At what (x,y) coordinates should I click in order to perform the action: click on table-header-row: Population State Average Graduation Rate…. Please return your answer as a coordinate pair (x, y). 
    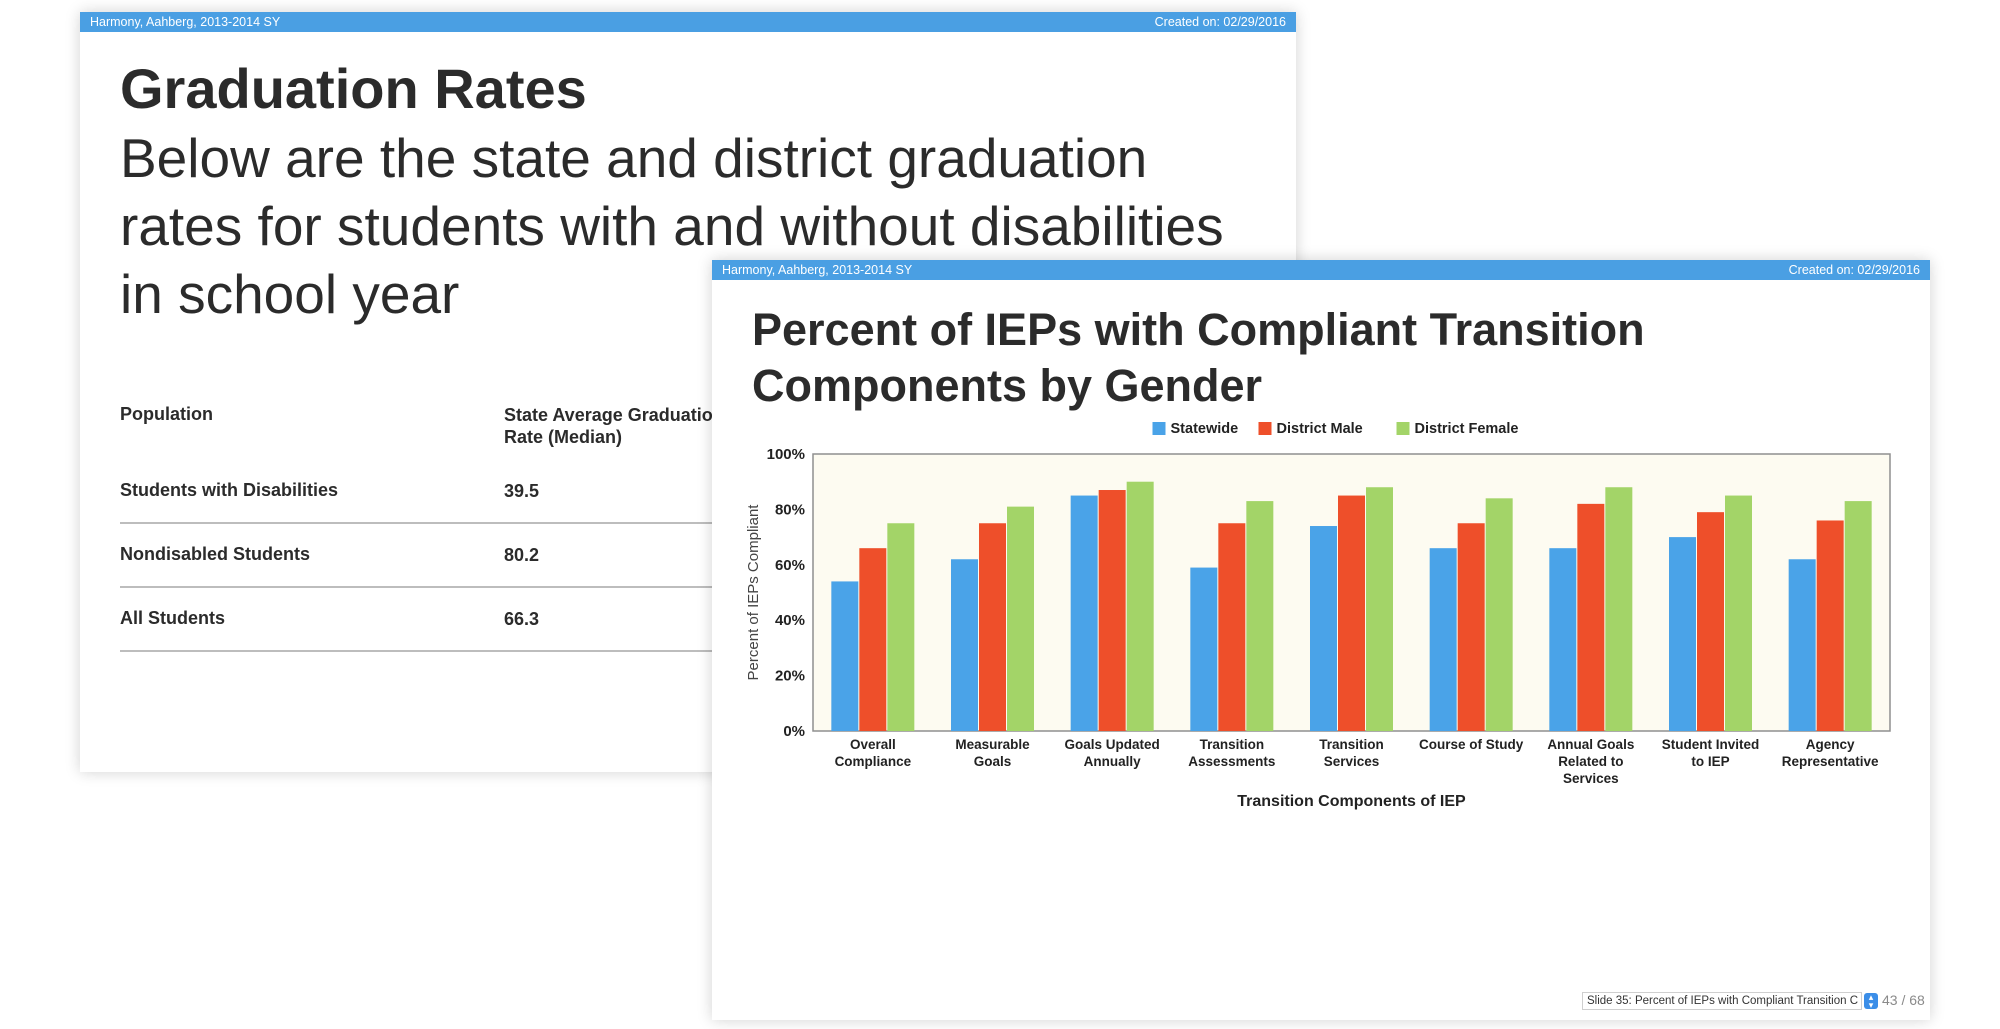
    Looking at the image, I should click on (700, 426).